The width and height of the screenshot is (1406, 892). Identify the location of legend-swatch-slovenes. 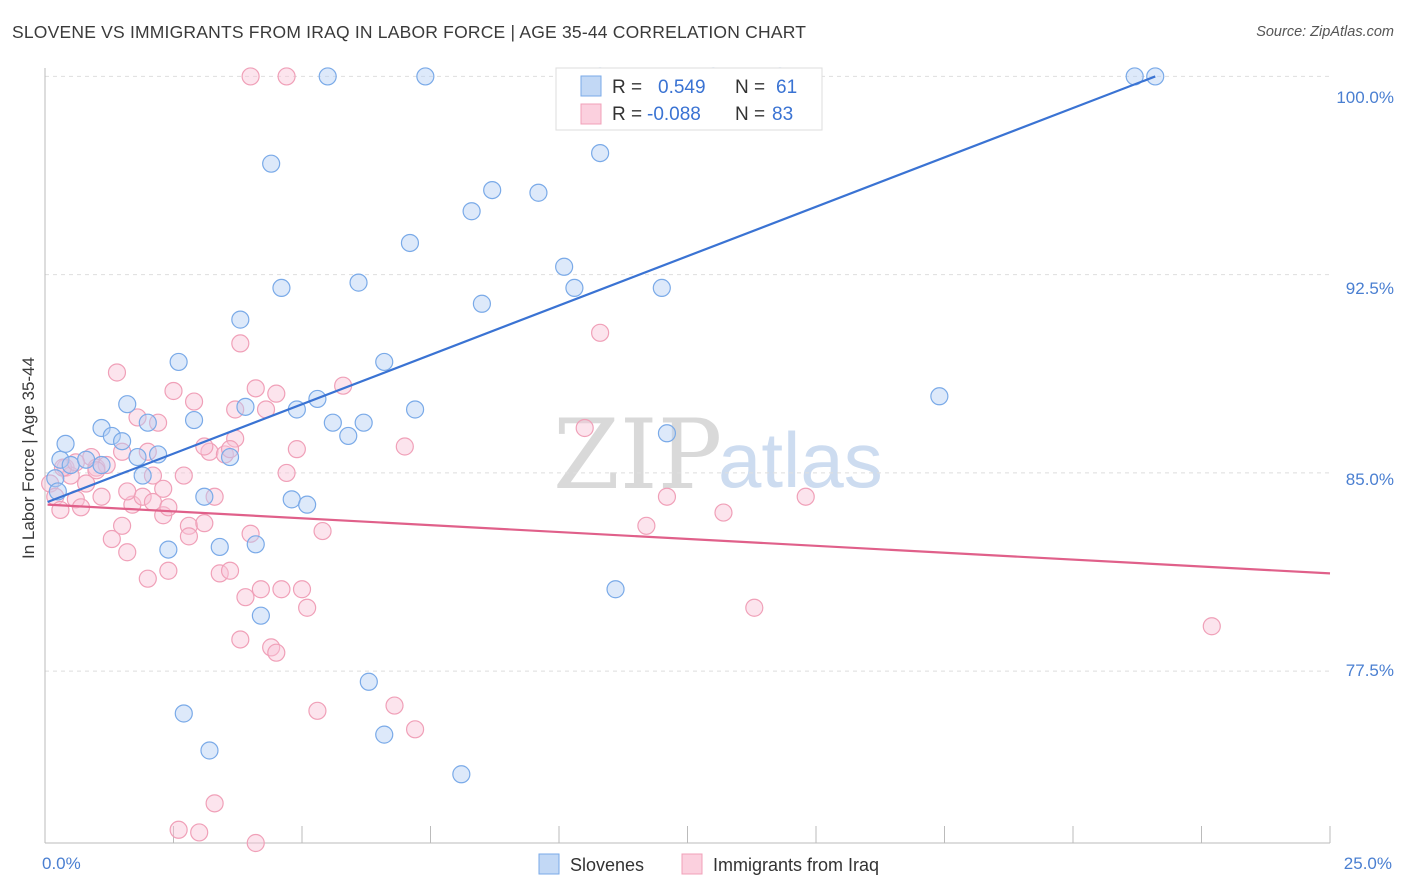
(591, 86).